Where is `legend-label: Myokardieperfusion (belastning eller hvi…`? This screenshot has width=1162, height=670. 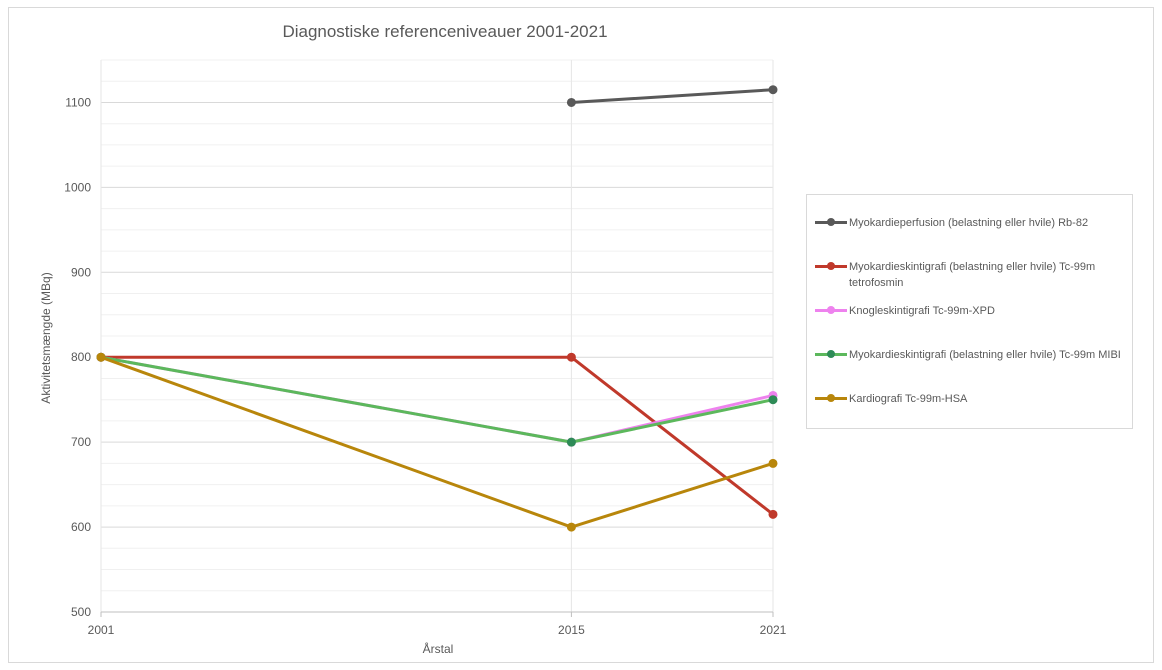 legend-label: Myokardieperfusion (belastning eller hvi… is located at coordinates (969, 223).